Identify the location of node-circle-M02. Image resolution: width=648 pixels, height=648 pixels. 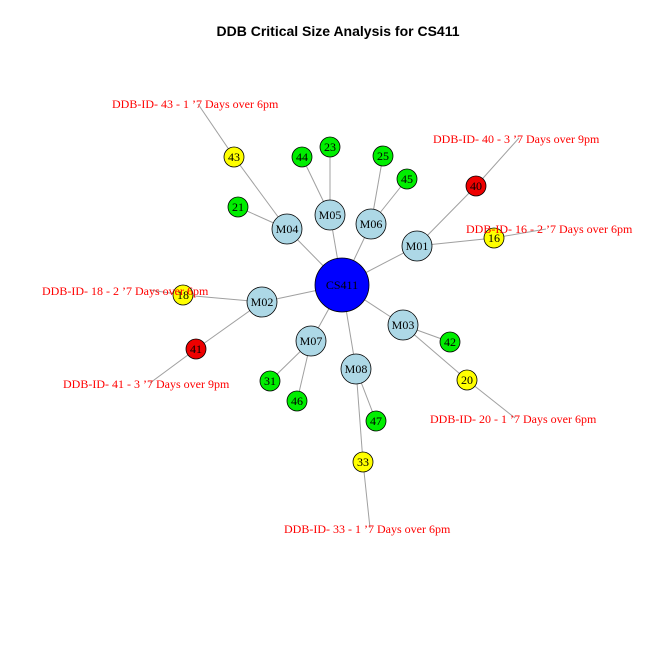
(262, 302).